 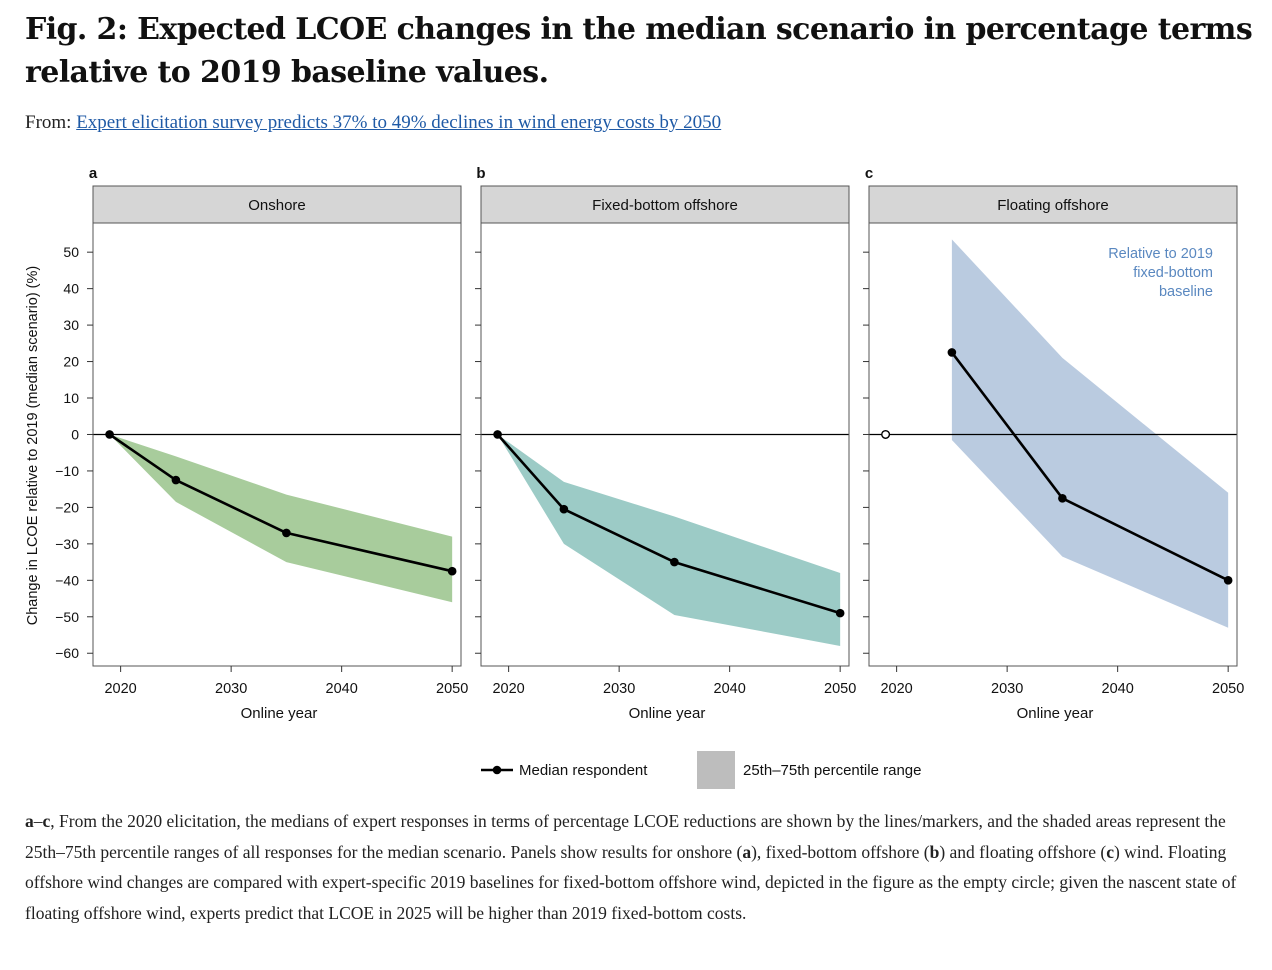 I want to click on legend-median-label: Median respondent, so click(x=583, y=770).